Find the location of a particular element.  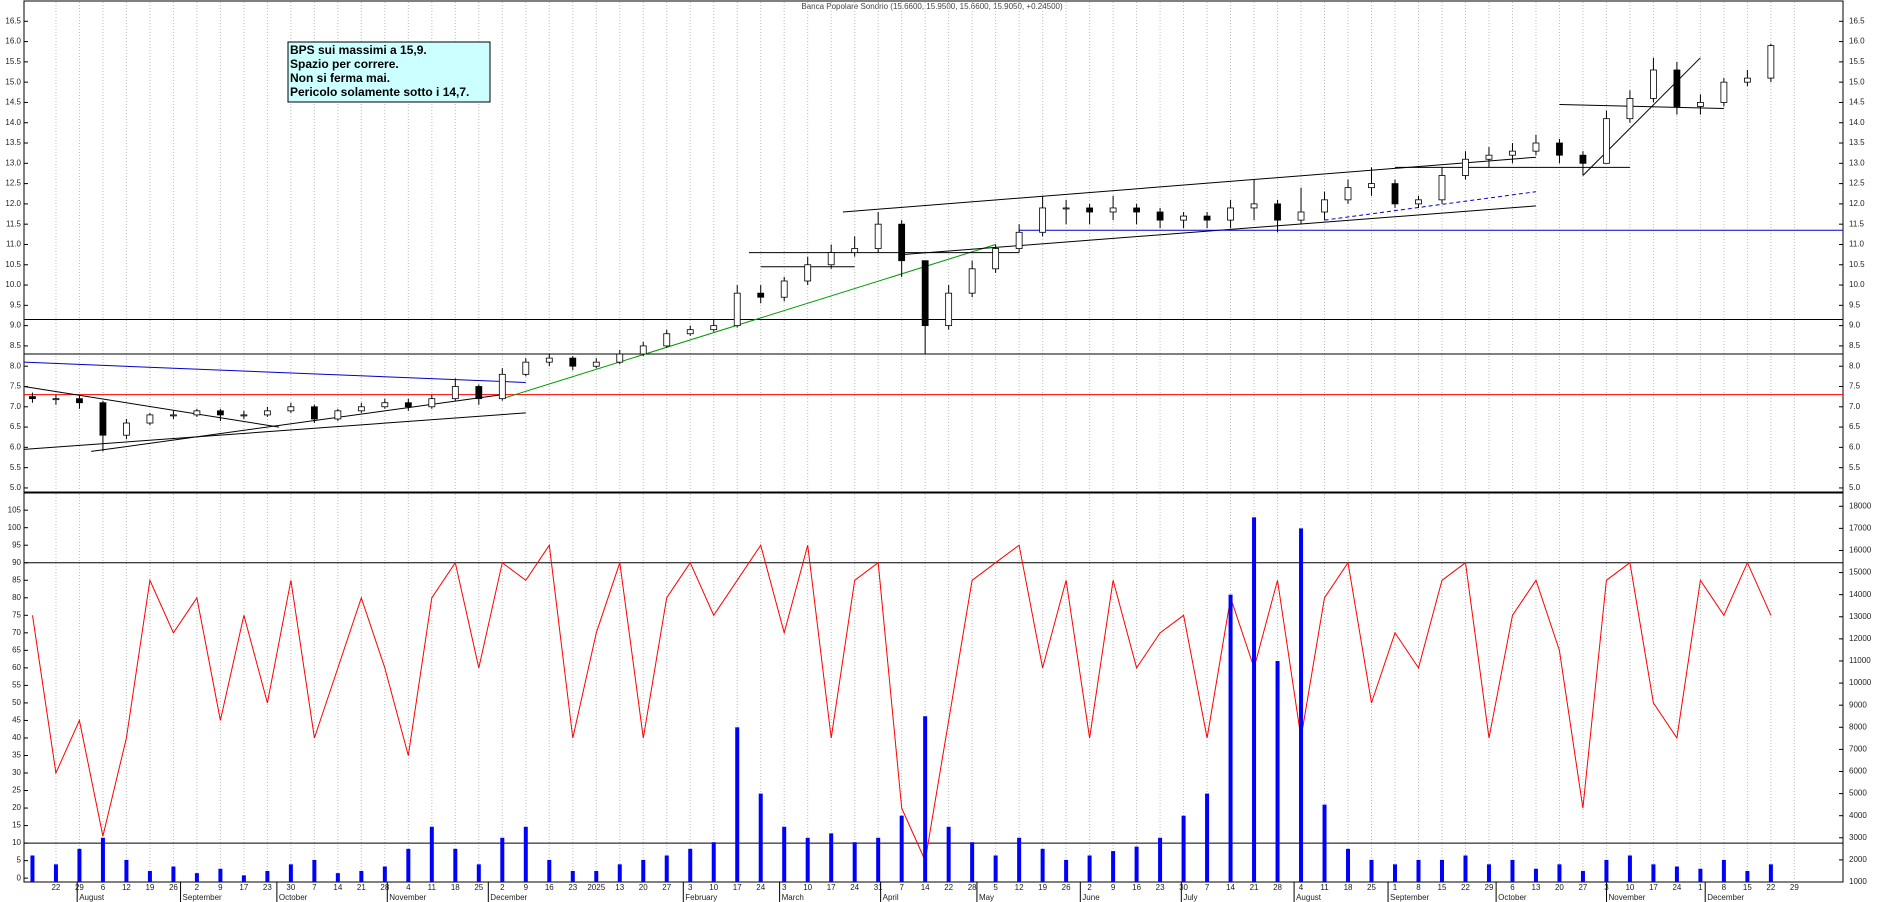

y-tick-label-right: 5.5 is located at coordinates (1855, 467).